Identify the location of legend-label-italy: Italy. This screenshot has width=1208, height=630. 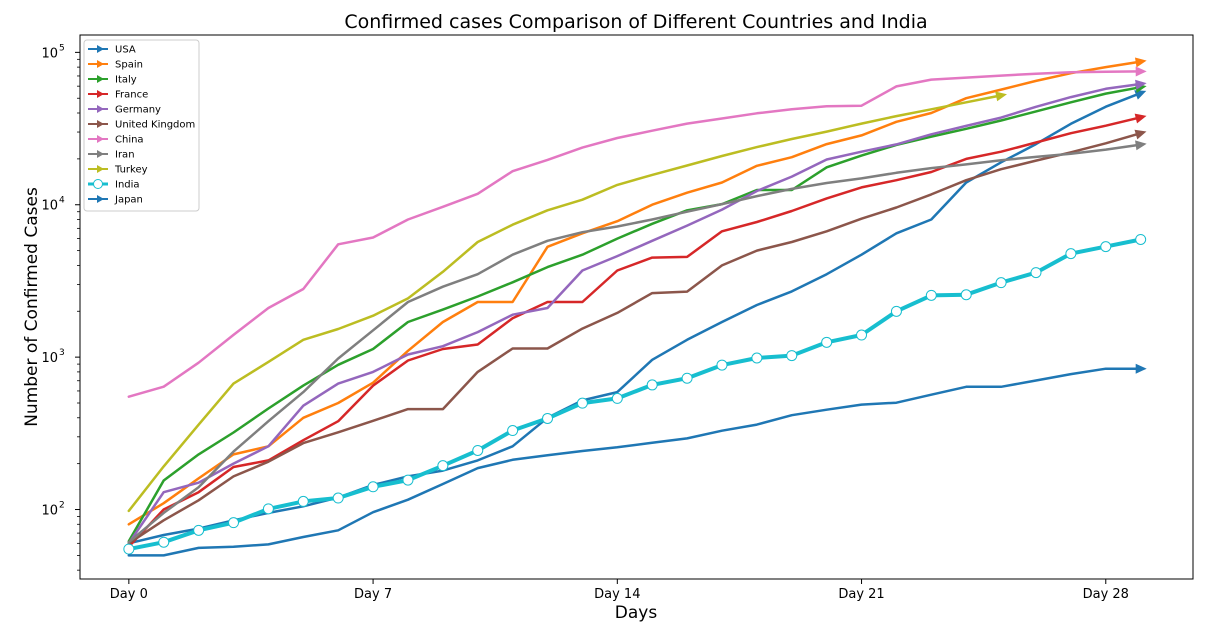
(126, 80).